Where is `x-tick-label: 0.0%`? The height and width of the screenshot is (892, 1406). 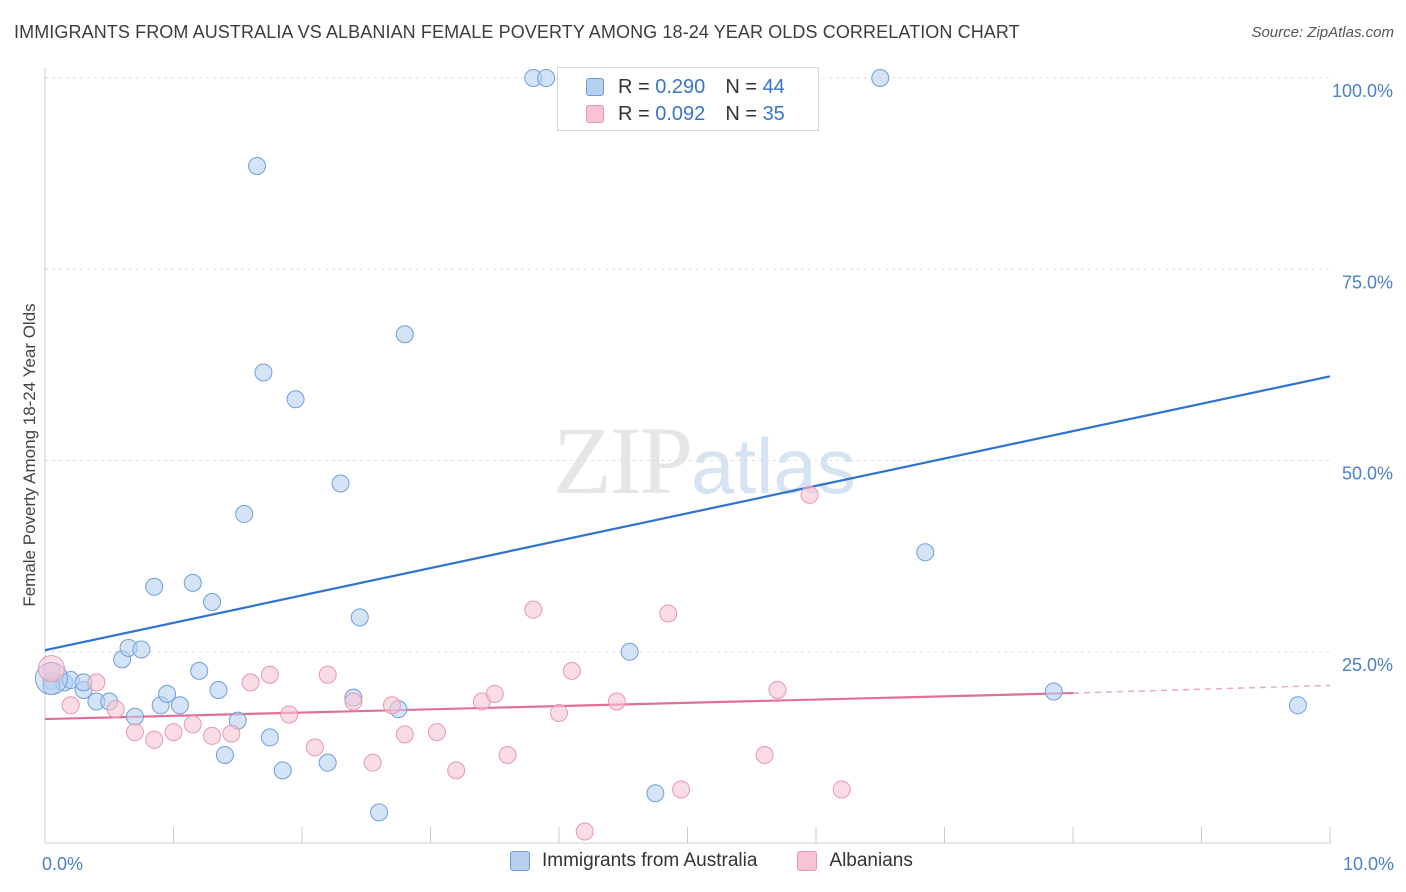 x-tick-label: 0.0% is located at coordinates (62, 864).